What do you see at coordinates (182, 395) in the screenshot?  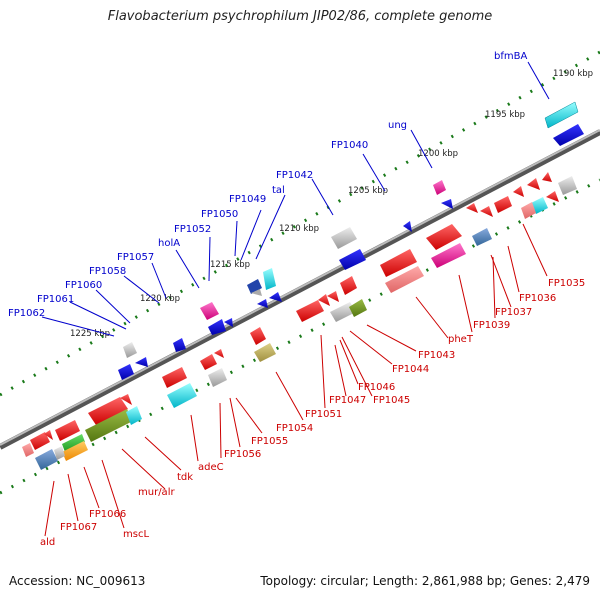 I see `gene-adeC` at bounding box center [182, 395].